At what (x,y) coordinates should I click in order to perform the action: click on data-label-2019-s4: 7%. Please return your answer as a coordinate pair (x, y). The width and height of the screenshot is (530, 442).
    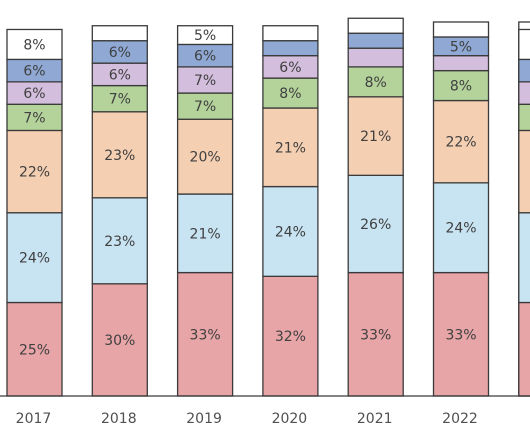
    Looking at the image, I should click on (205, 107).